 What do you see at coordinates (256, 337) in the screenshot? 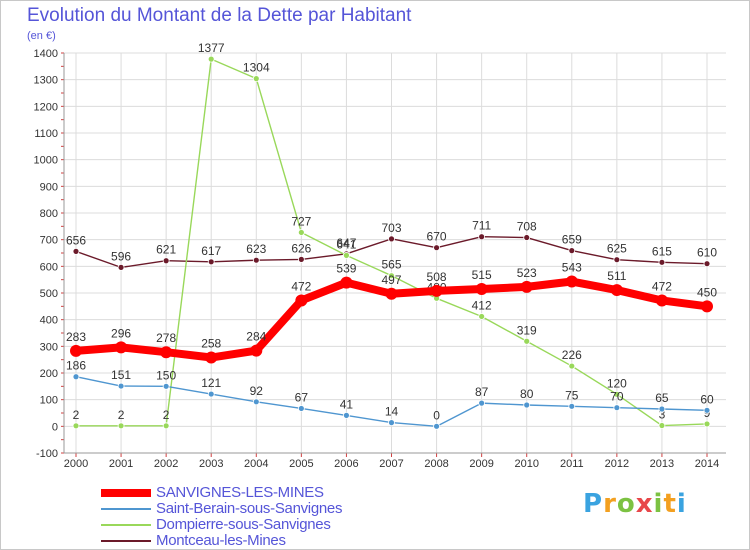
I see `data-label-sanvignes-les-mines: 284` at bounding box center [256, 337].